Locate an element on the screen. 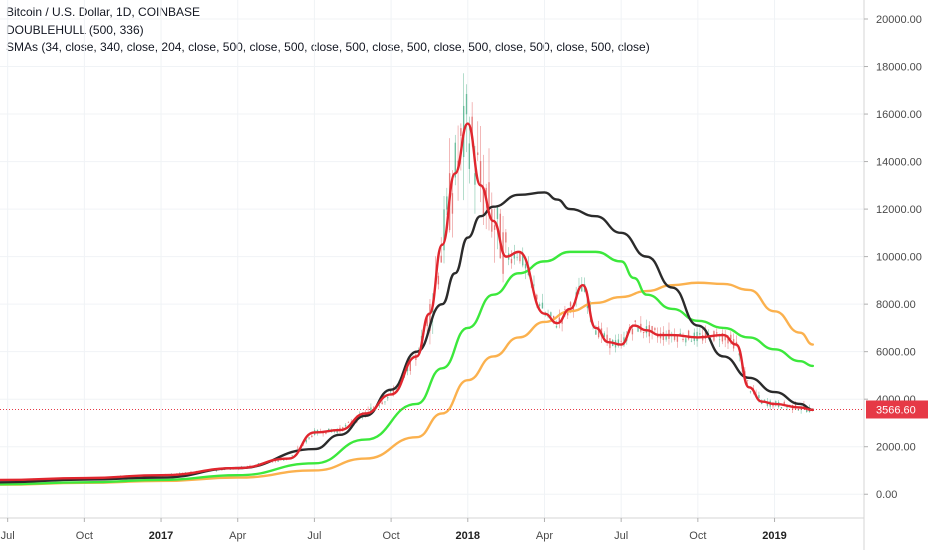  last-price-label: 3566.60 is located at coordinates (896, 410).